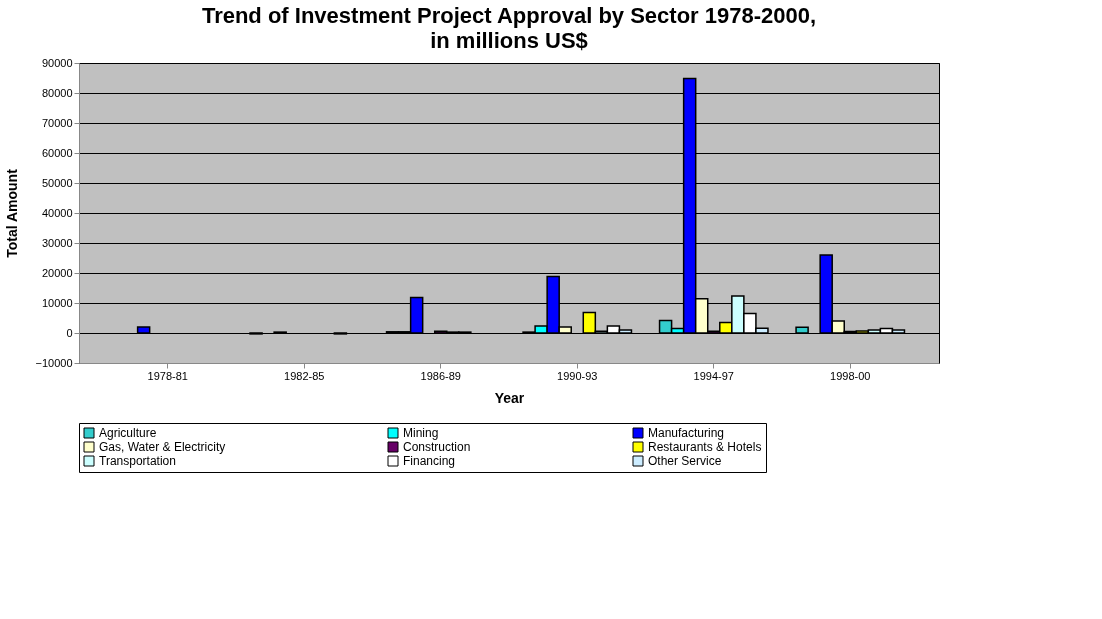  What do you see at coordinates (509, 28) in the screenshot?
I see `chart-title: Trend of Investment Project Approval by Sector 1978-2000, in millions US$` at bounding box center [509, 28].